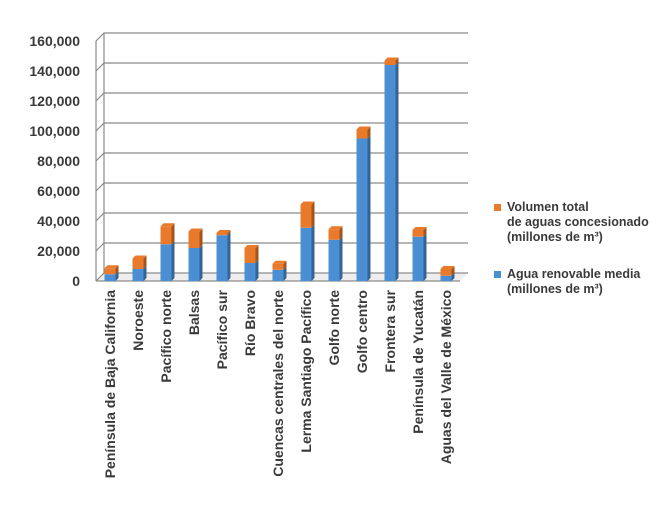 Image resolution: width=671 pixels, height=520 pixels. I want to click on y-tick-label: 120,000, so click(54, 101).